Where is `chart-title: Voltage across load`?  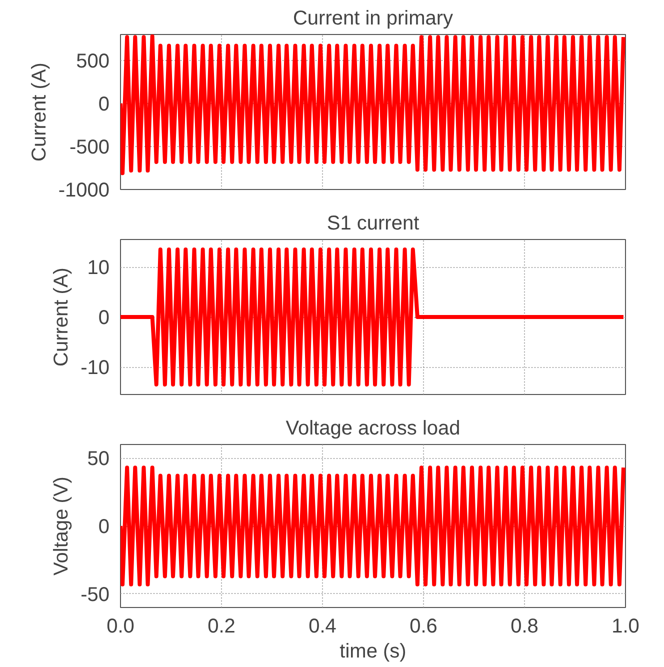
chart-title: Voltage across load is located at coordinates (373, 429).